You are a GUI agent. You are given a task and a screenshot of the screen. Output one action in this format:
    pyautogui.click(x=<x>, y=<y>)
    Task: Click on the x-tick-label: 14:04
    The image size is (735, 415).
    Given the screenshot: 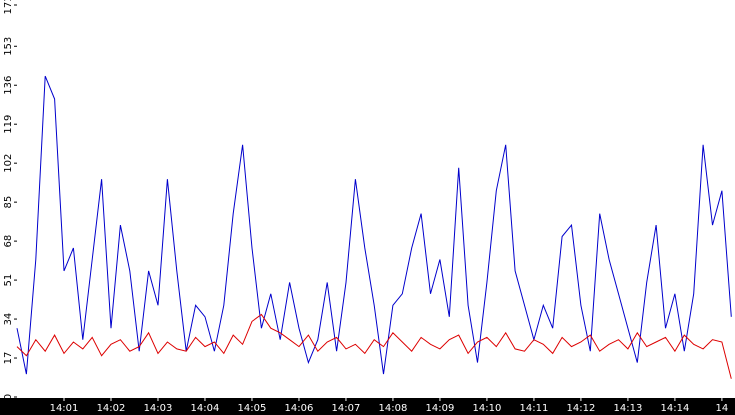 What is the action you would take?
    pyautogui.click(x=205, y=408)
    